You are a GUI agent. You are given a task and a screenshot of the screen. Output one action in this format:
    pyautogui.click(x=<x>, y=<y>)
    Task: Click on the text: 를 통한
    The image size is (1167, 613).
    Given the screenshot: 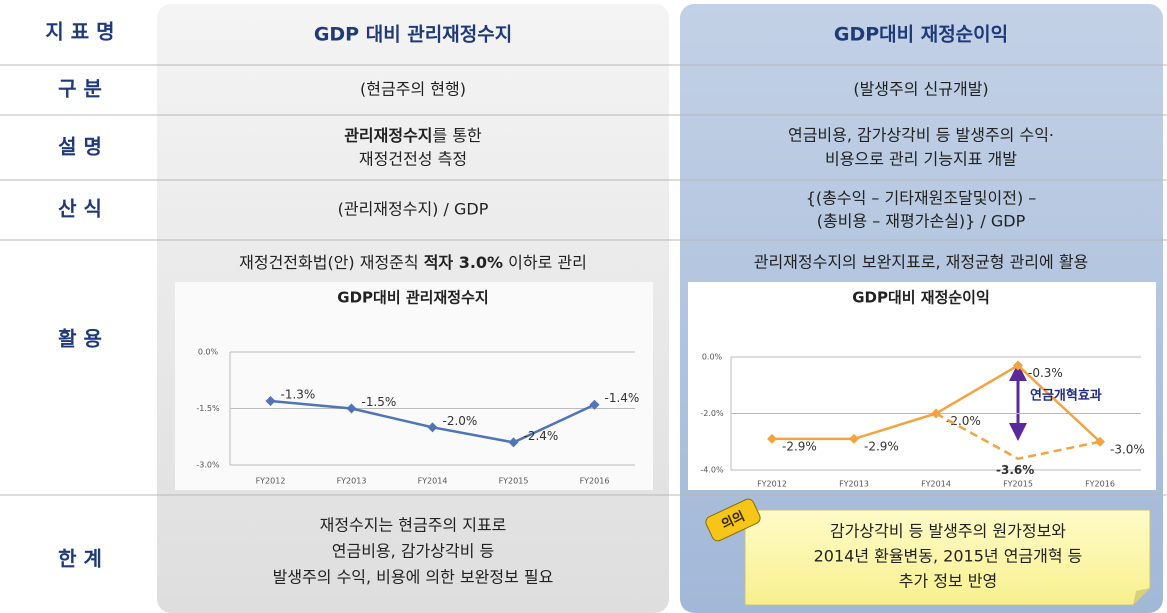 What is the action you would take?
    pyautogui.click(x=458, y=135)
    